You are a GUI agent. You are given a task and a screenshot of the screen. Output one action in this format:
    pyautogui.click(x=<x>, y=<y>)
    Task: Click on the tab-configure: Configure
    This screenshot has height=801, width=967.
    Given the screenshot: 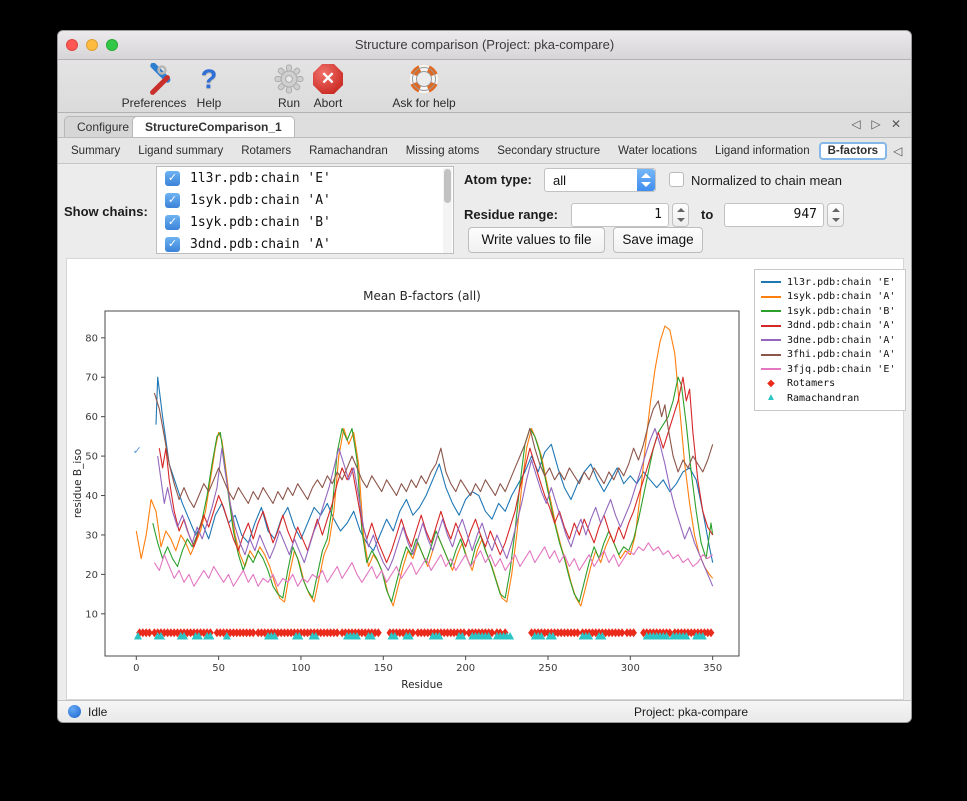 What is the action you would take?
    pyautogui.click(x=103, y=126)
    